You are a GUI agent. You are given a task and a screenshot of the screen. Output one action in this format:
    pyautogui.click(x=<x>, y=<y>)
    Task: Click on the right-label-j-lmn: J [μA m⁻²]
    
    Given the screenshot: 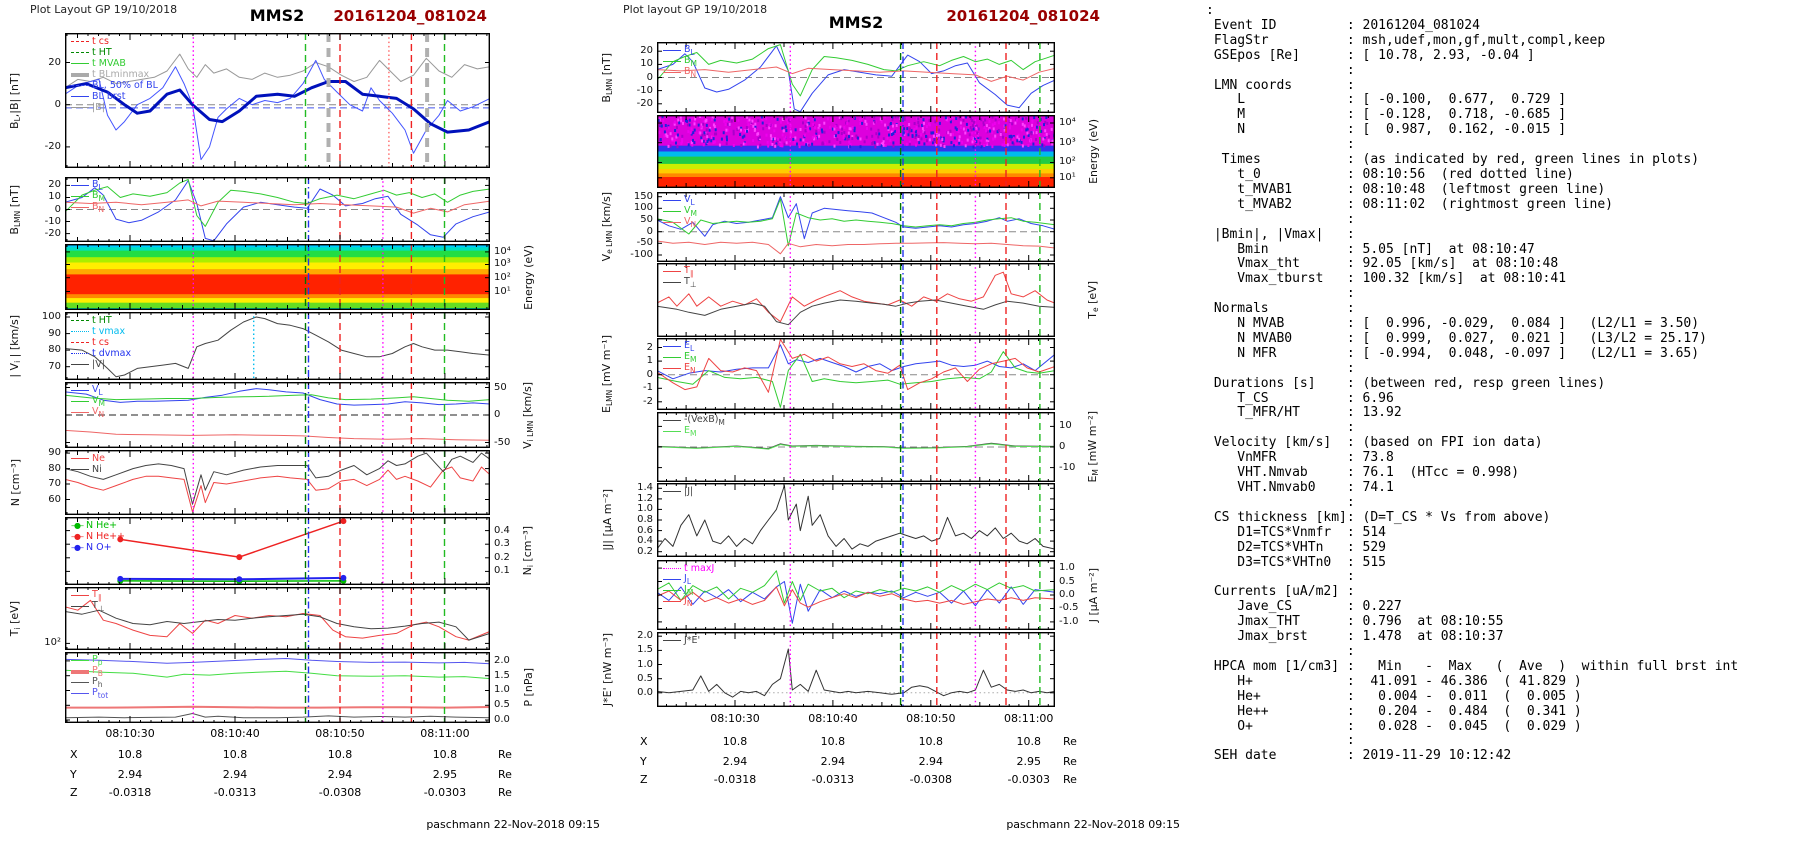 What is the action you would take?
    pyautogui.click(x=1093, y=595)
    